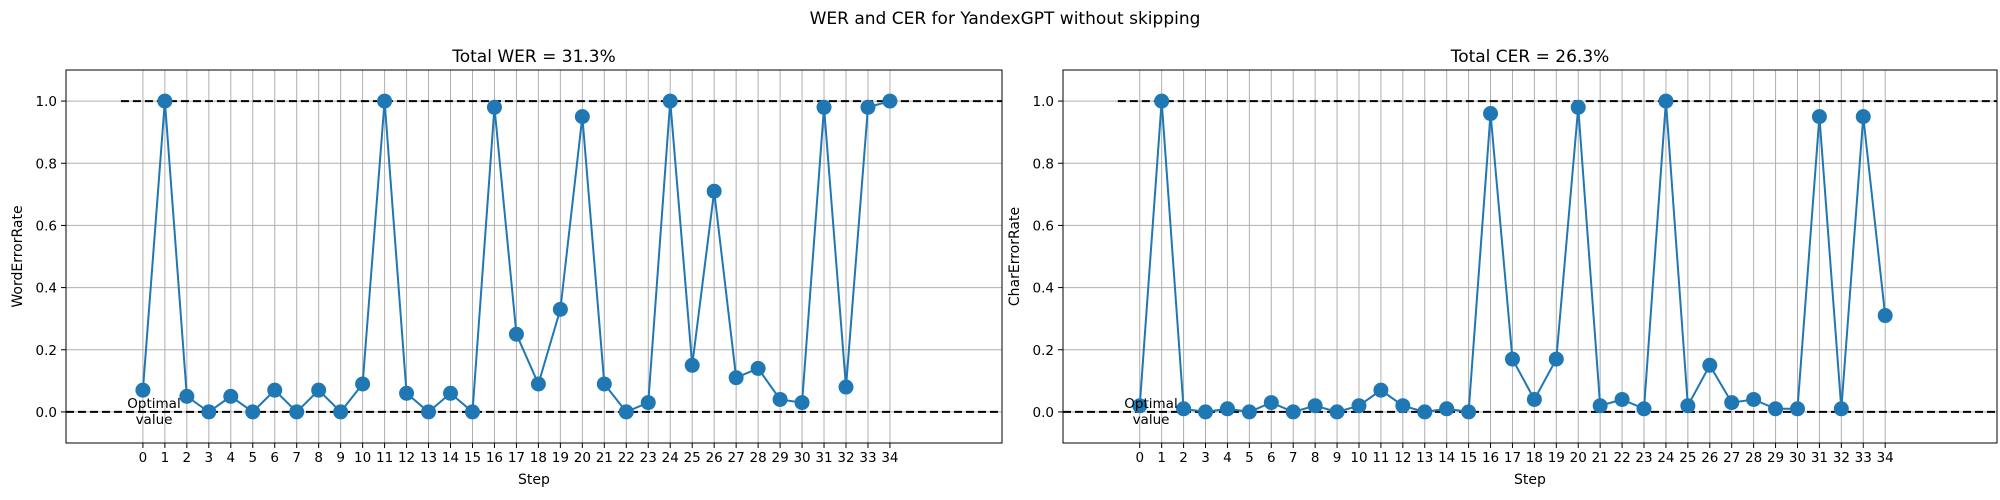 This screenshot has height=500, width=2000. What do you see at coordinates (1043, 164) in the screenshot?
I see `chart-1-y-tick-label-4: 0.8` at bounding box center [1043, 164].